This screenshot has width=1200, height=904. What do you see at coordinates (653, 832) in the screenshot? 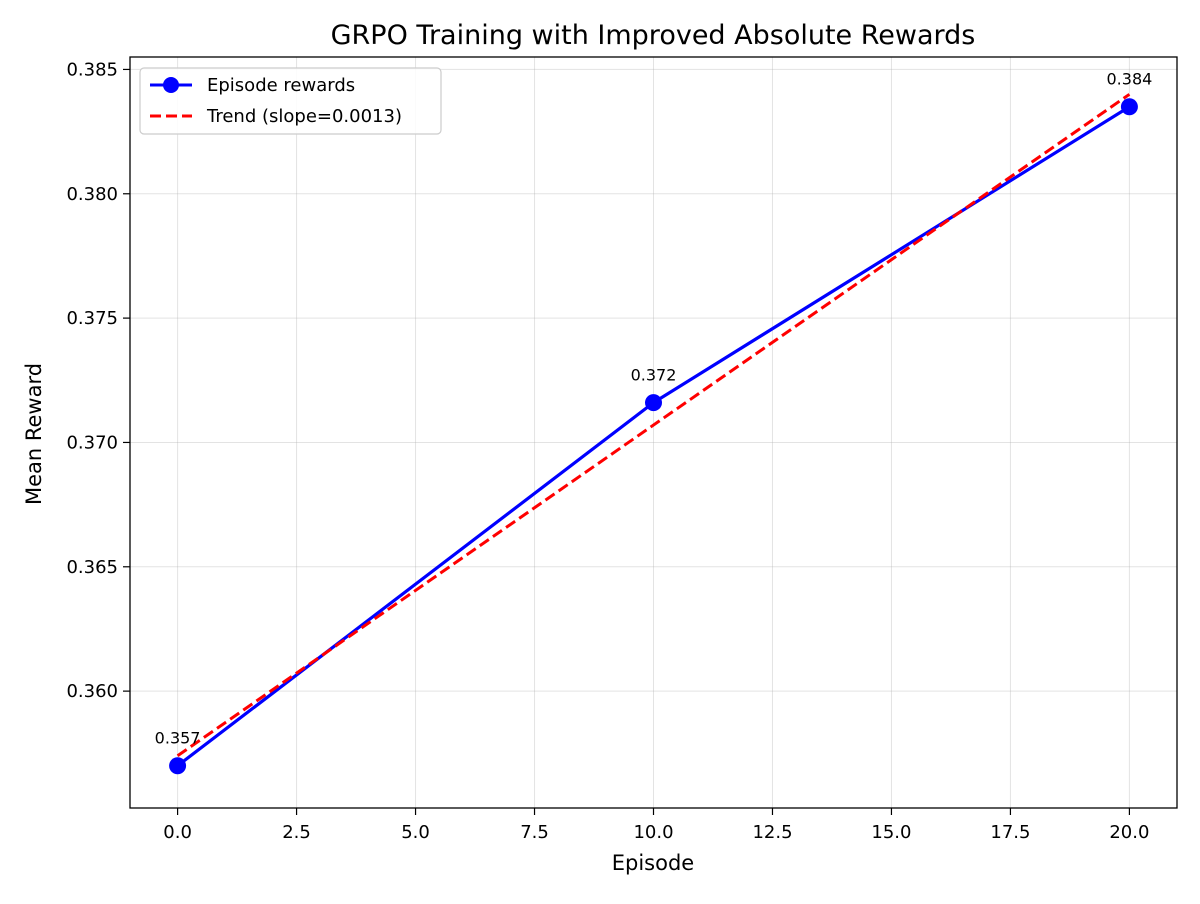
I see `x-tick-label: 10.0` at bounding box center [653, 832].